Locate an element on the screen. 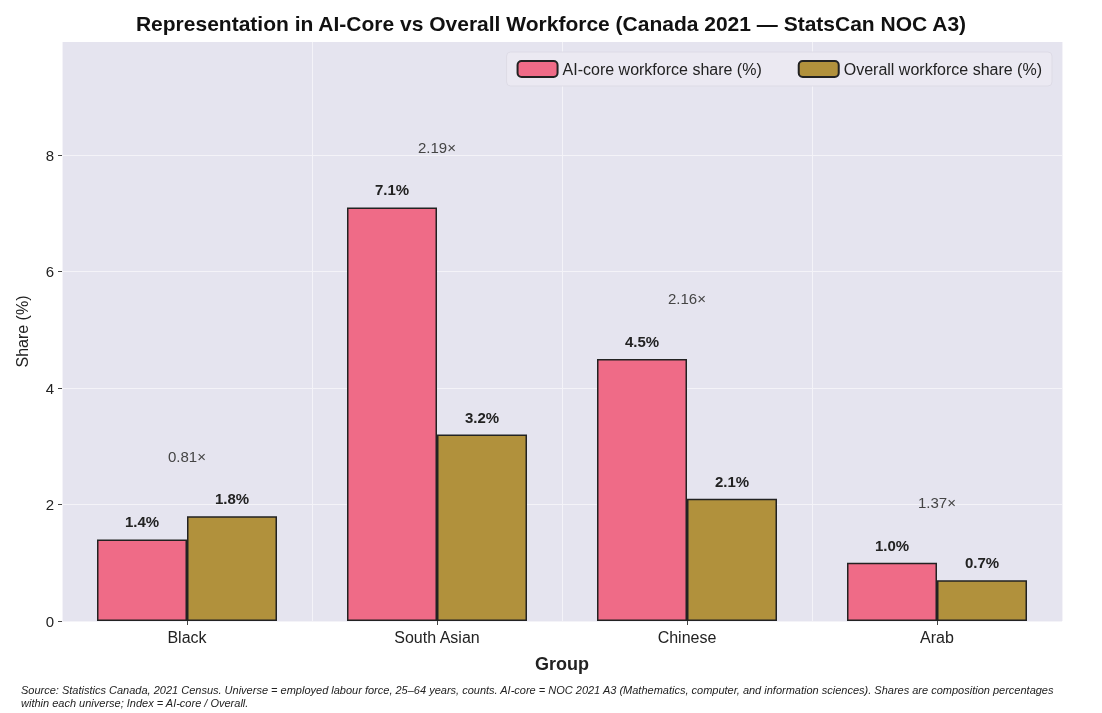 The image size is (1102, 713). data-label: 1.4% is located at coordinates (142, 522).